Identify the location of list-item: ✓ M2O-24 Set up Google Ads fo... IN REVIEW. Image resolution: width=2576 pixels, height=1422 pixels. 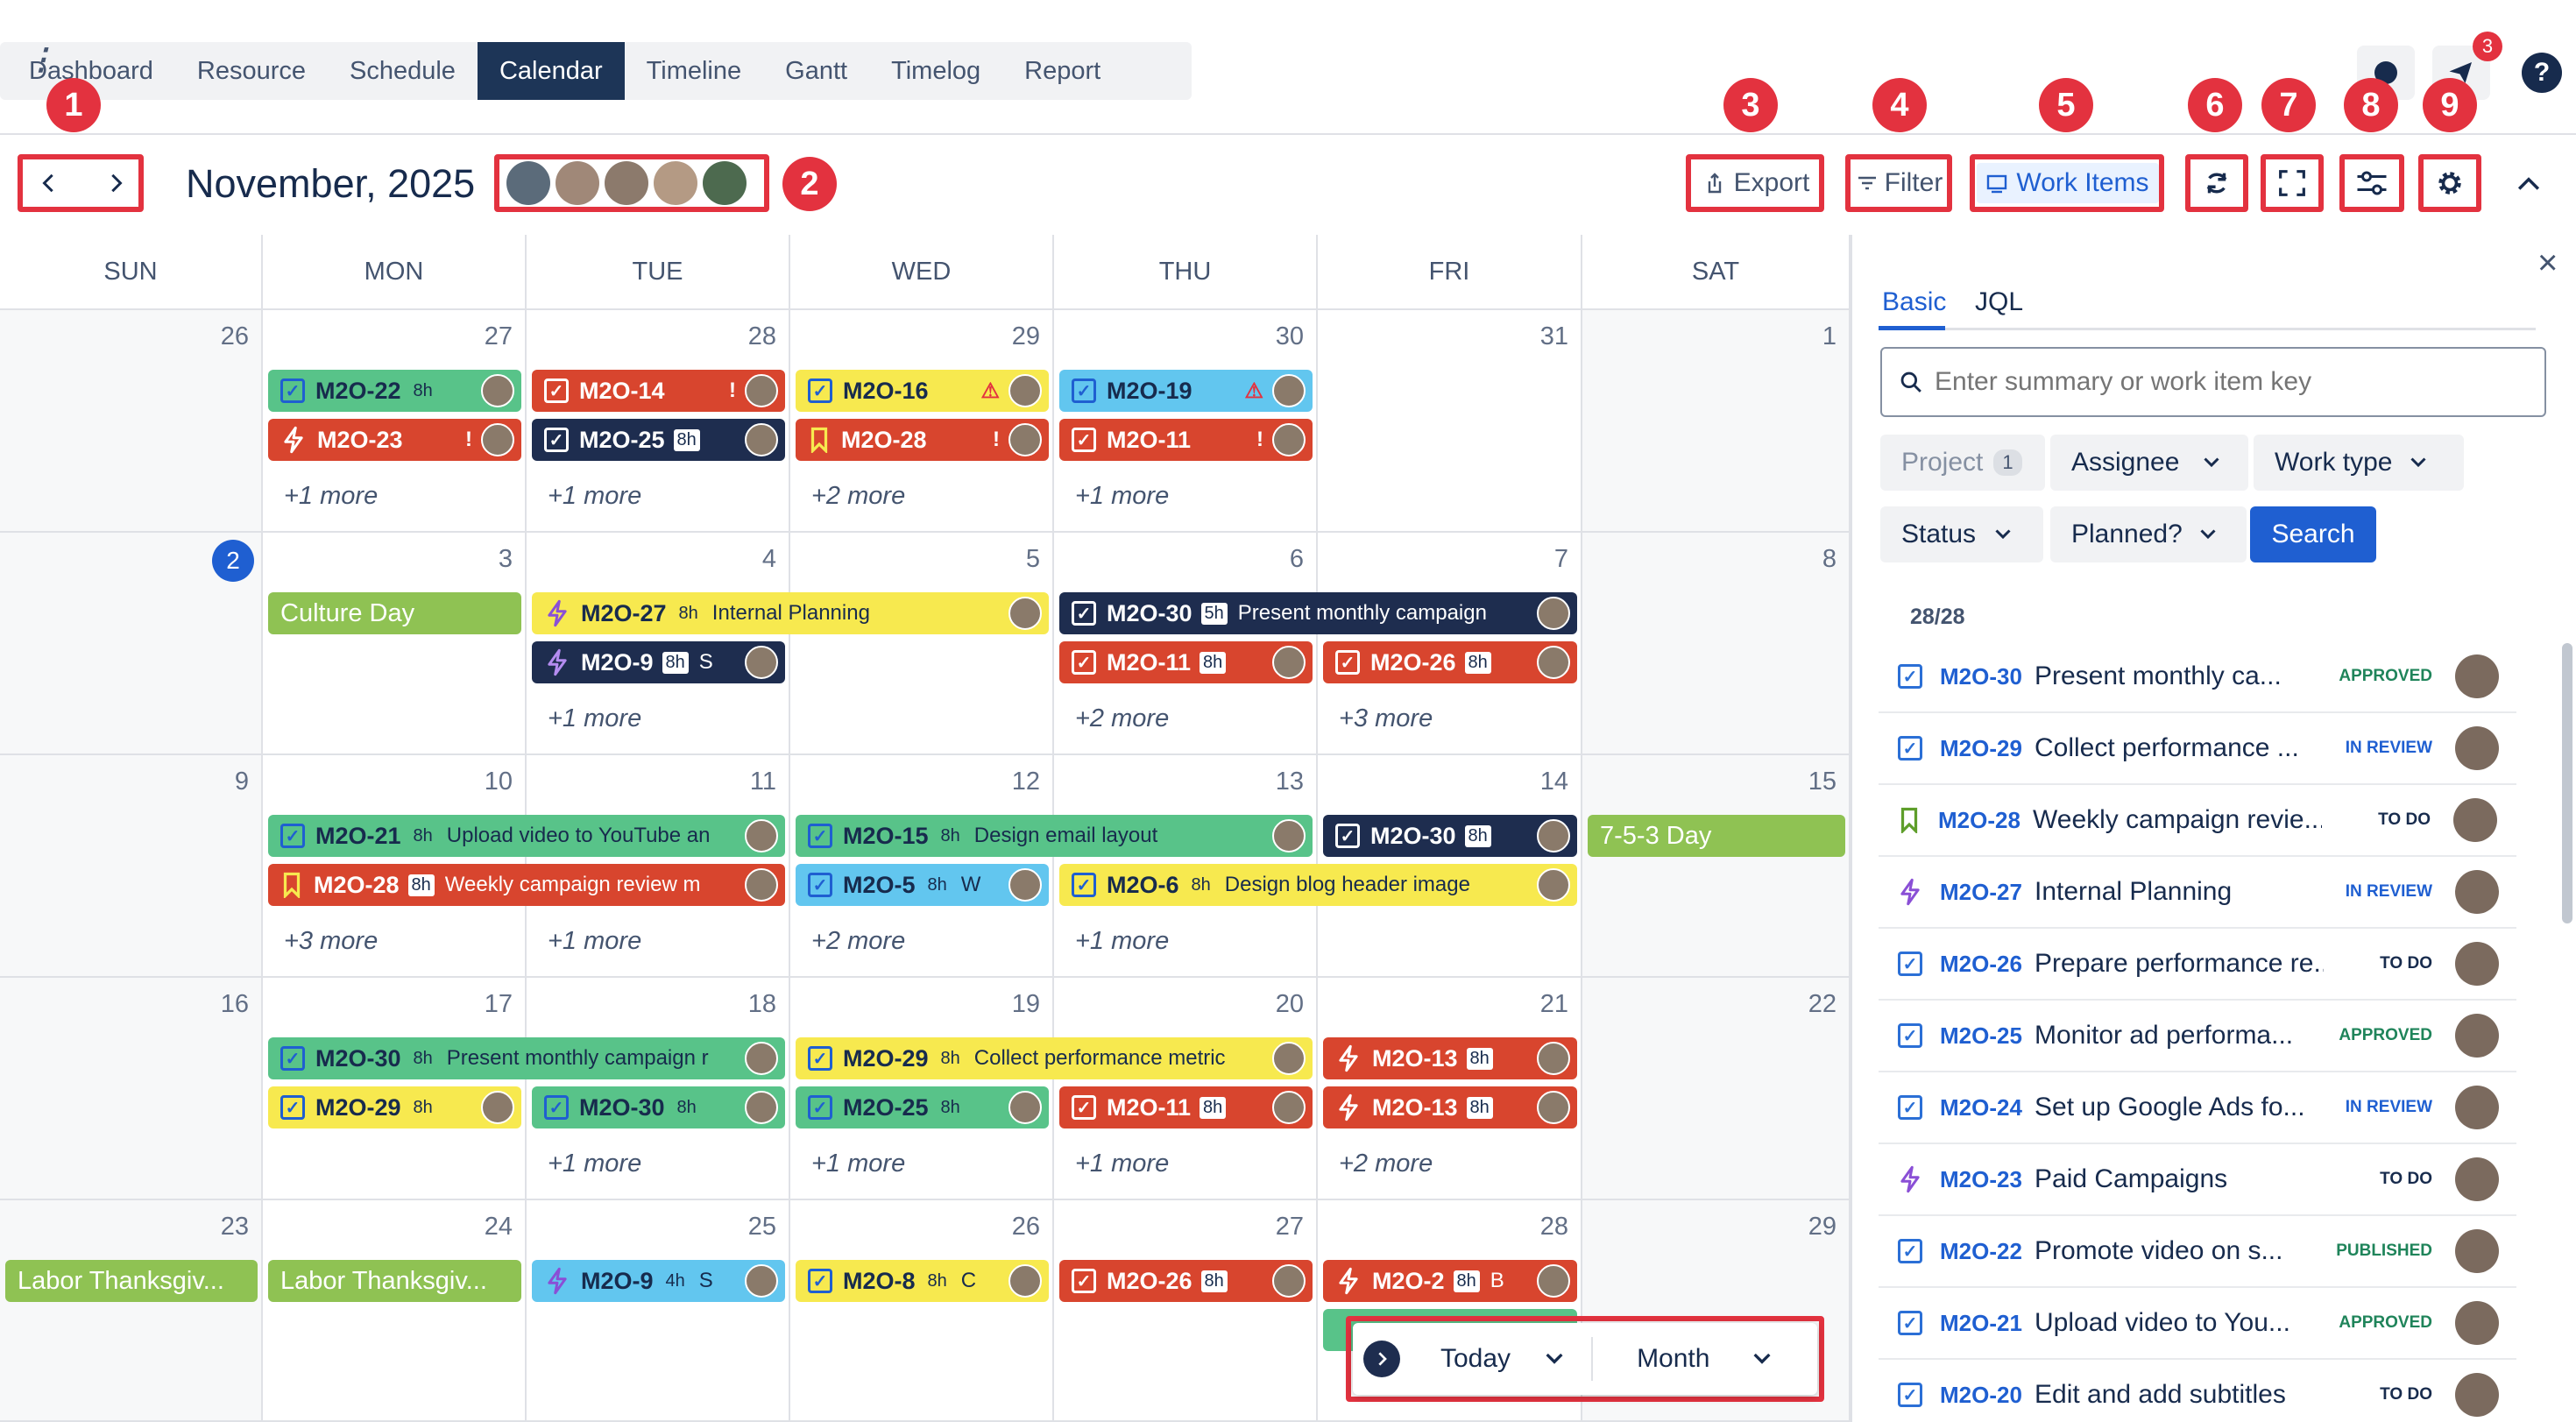
(2197, 1108).